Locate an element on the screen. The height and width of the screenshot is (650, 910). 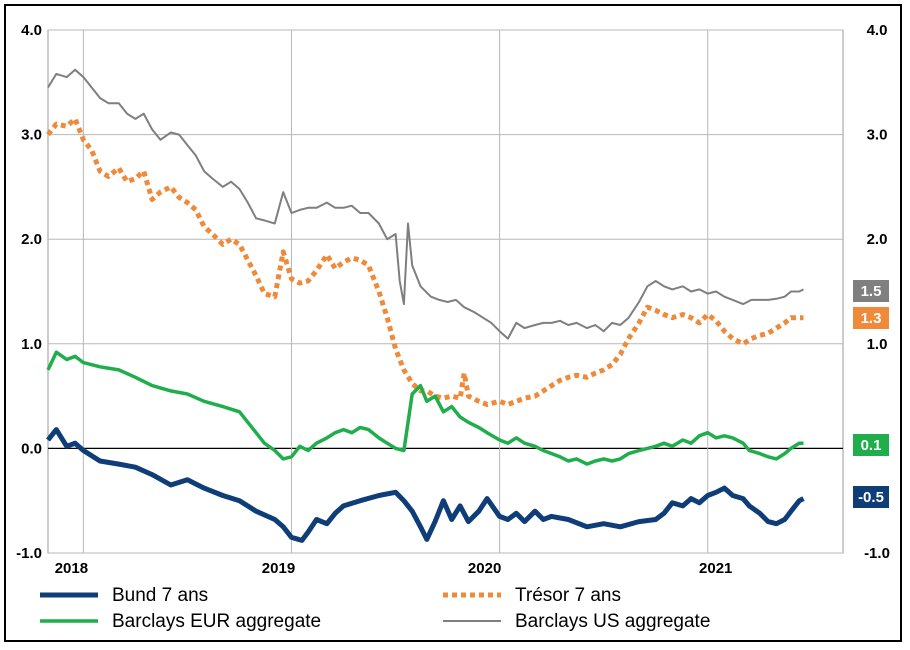
y-tick-label-left: 2.0 is located at coordinates (31, 239).